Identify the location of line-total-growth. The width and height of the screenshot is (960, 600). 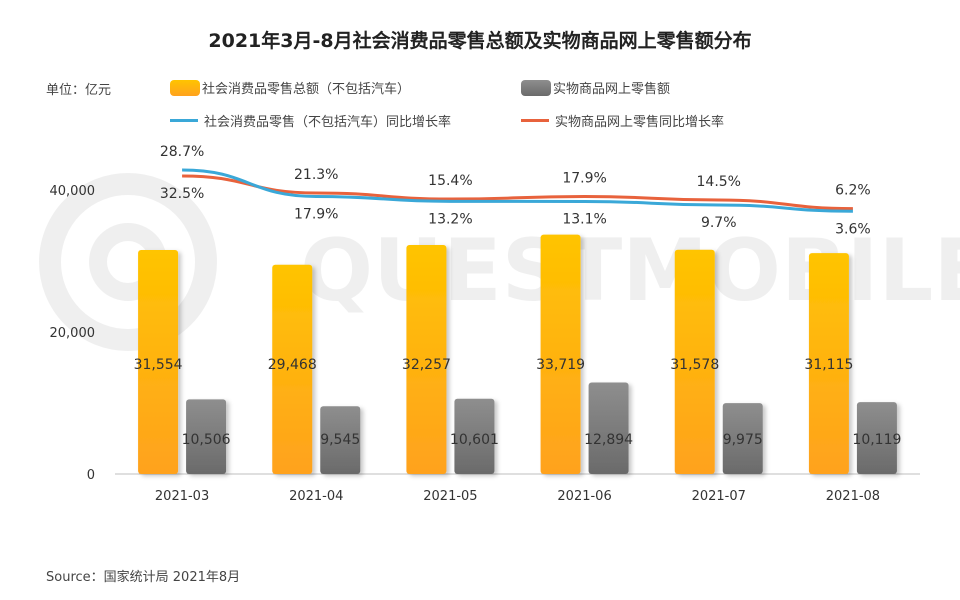
(517, 190).